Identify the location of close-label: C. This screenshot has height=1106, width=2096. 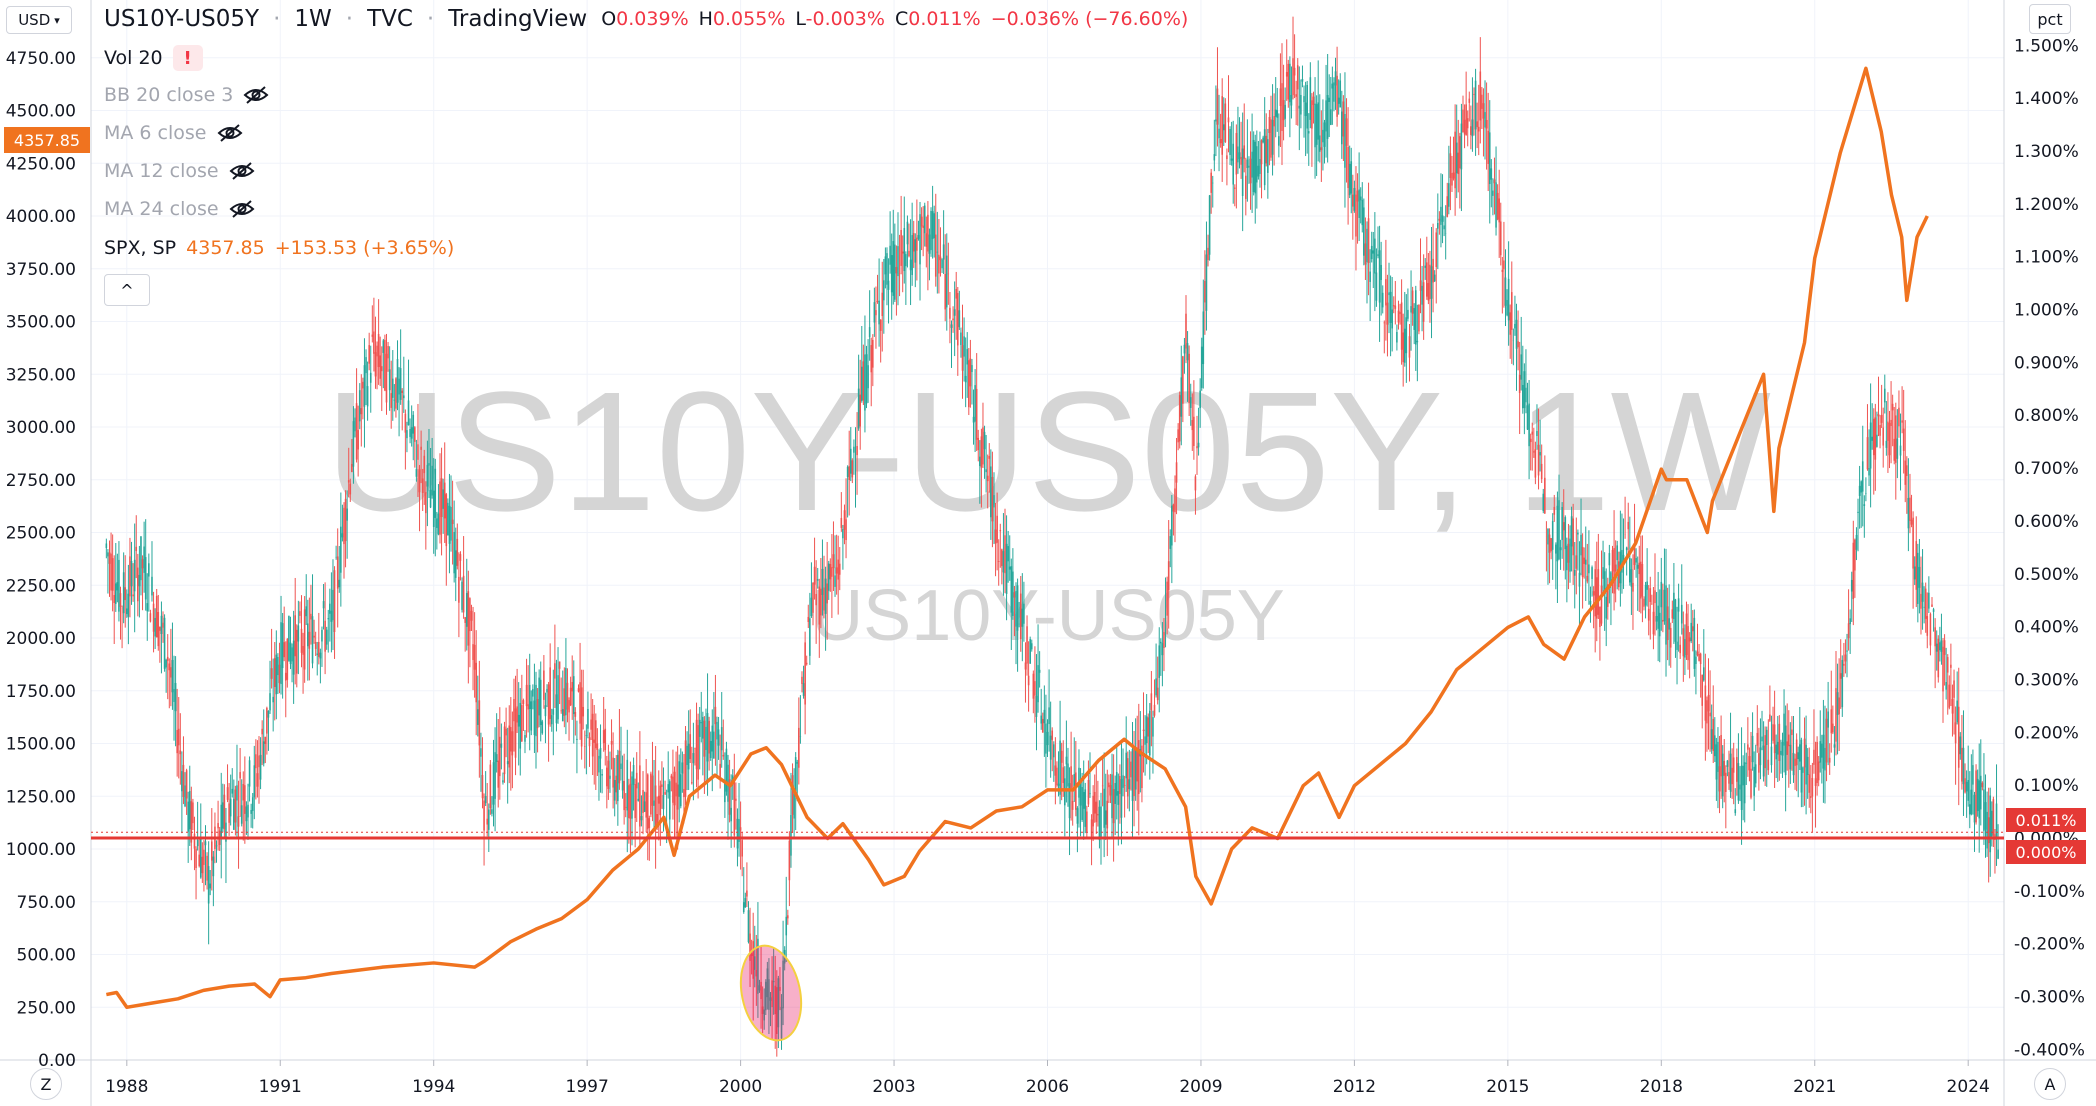
(901, 19).